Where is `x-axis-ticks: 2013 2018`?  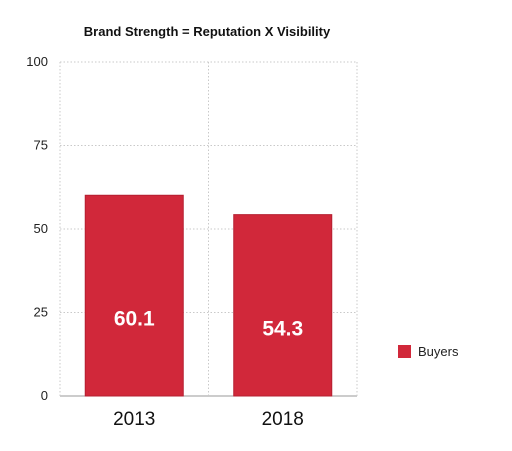
x-axis-ticks: 2013 2018 is located at coordinates (208, 419).